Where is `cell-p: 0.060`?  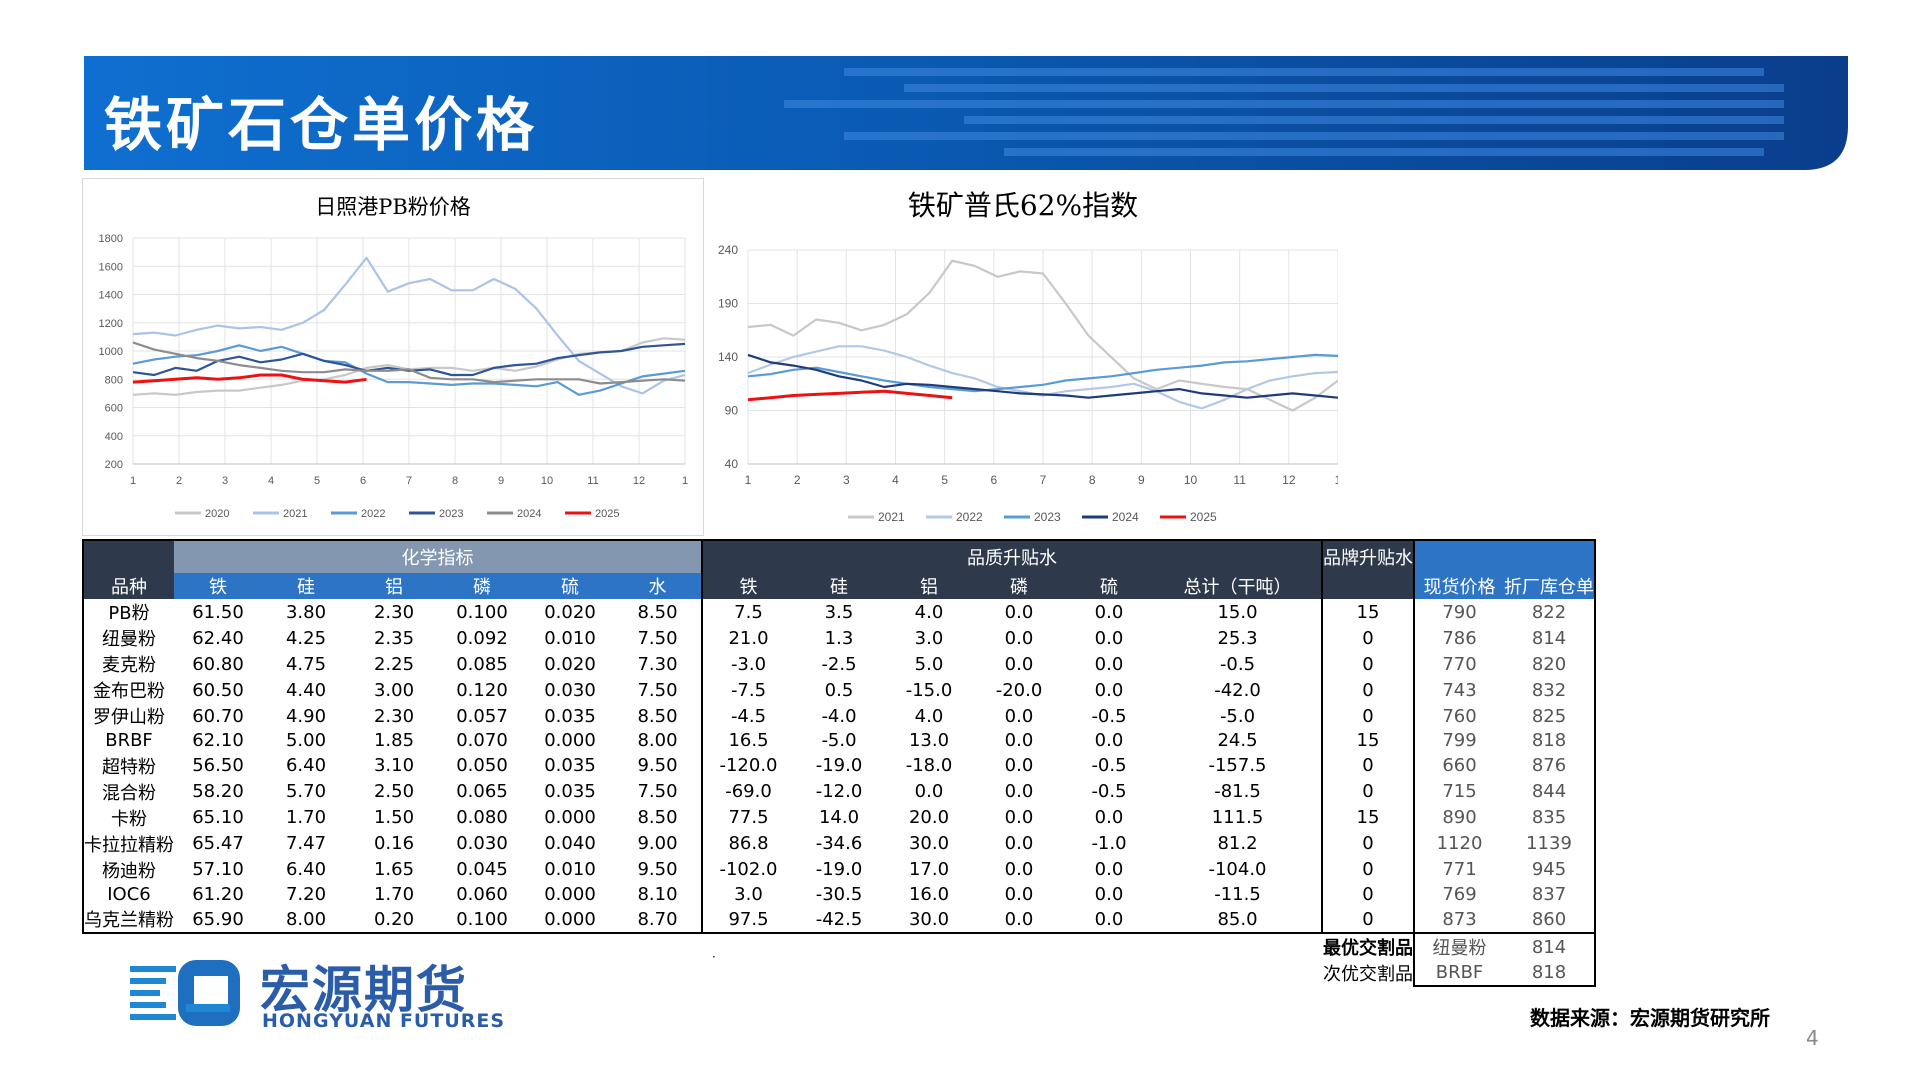
cell-p: 0.060 is located at coordinates (482, 895).